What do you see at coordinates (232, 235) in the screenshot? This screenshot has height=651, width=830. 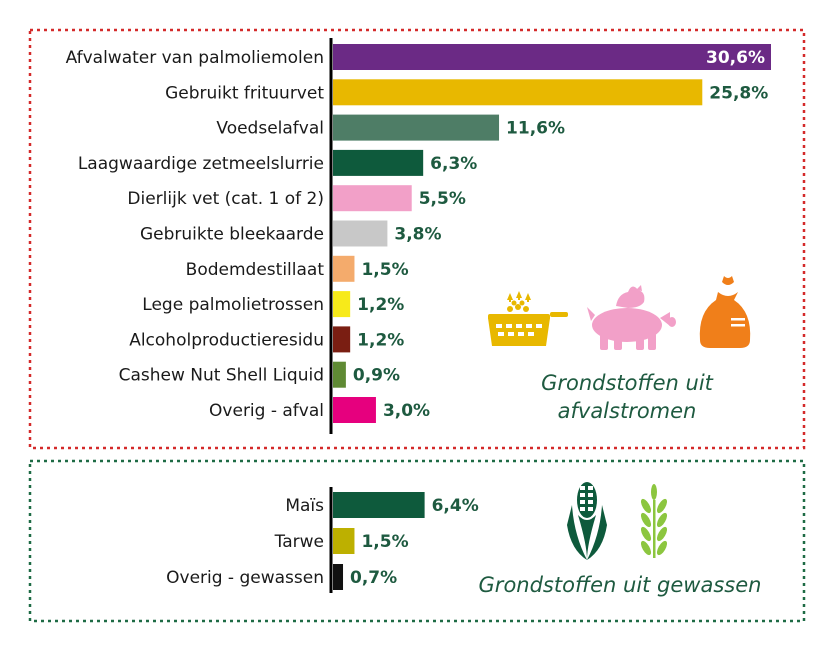 I see `category-label: Gebruikte bleekaarde` at bounding box center [232, 235].